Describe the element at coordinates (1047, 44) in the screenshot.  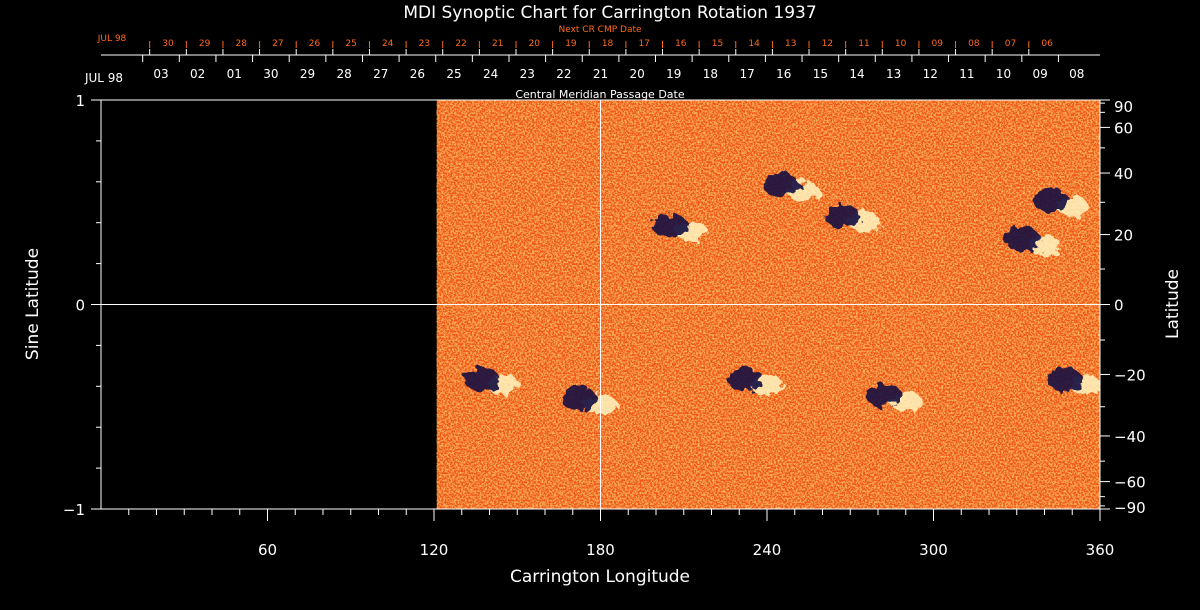
I see `next-cr-date-label: 06` at that location.